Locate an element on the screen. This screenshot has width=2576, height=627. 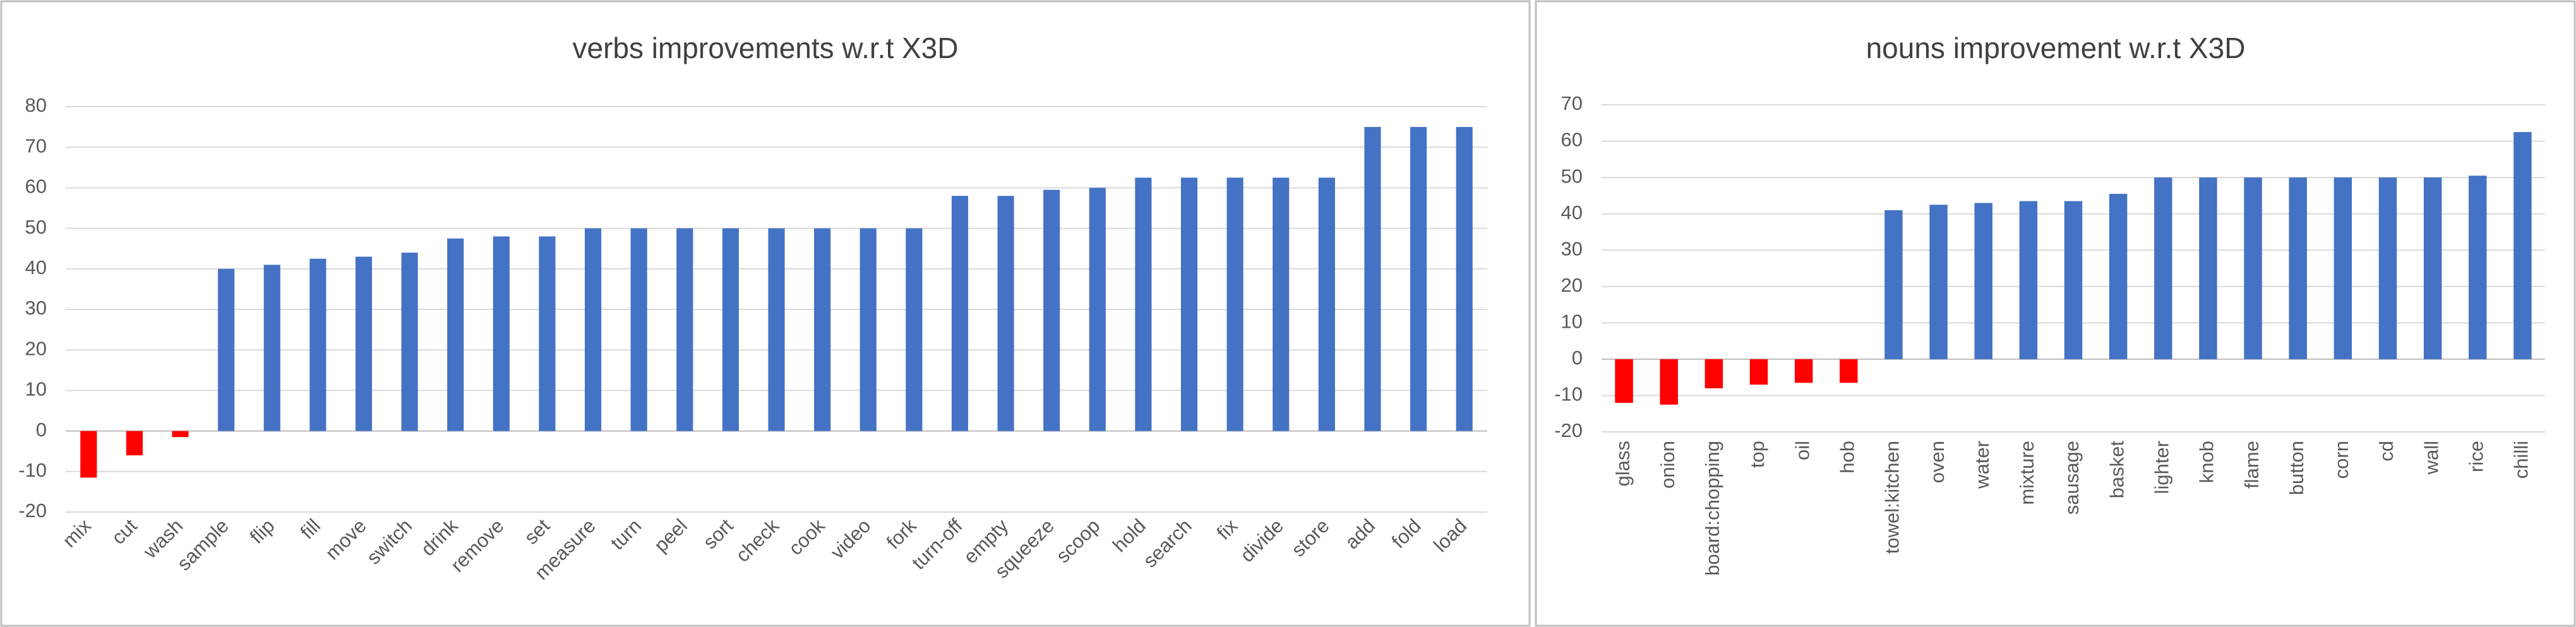
chart-title: verbs improvements w.r.t X3D is located at coordinates (766, 48).